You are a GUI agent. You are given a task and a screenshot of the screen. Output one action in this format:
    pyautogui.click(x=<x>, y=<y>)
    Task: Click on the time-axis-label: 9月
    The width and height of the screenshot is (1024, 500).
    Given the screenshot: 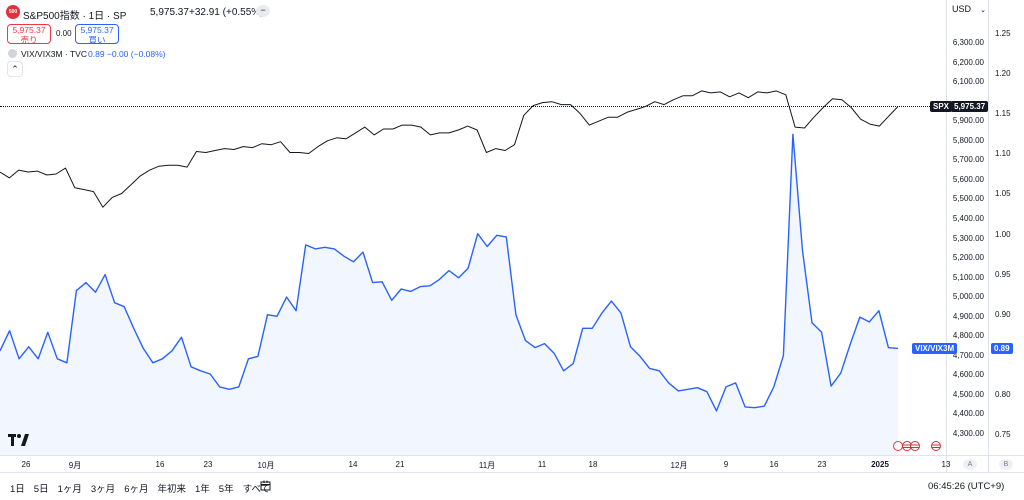 What is the action you would take?
    pyautogui.click(x=75, y=465)
    